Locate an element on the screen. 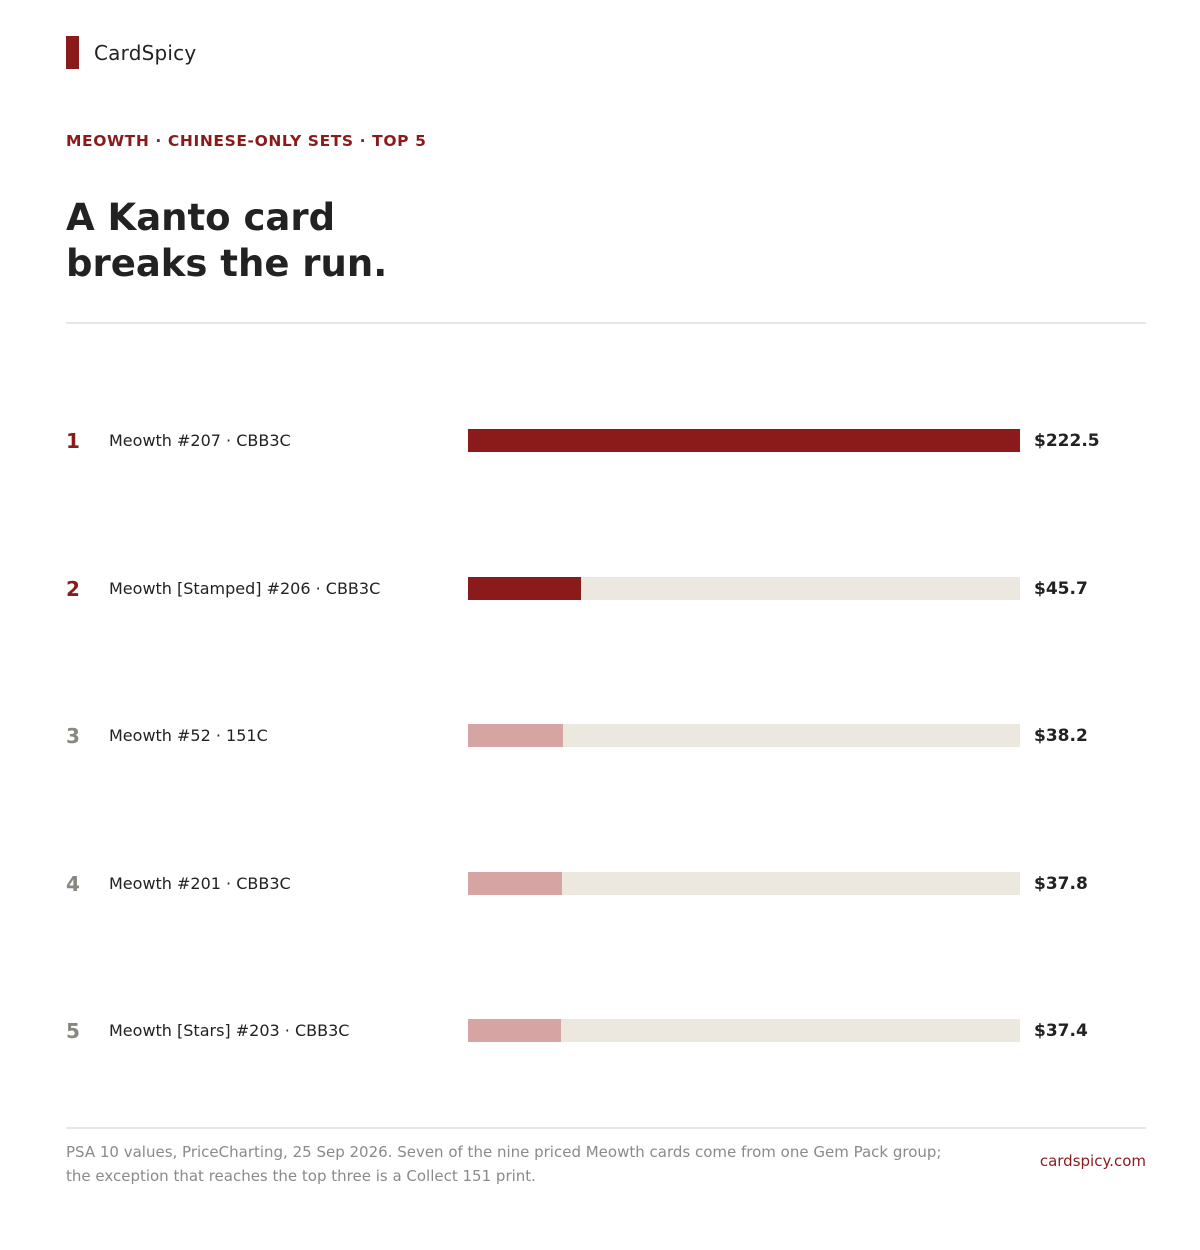  headline-line-1: A Kanto card is located at coordinates (201, 217).